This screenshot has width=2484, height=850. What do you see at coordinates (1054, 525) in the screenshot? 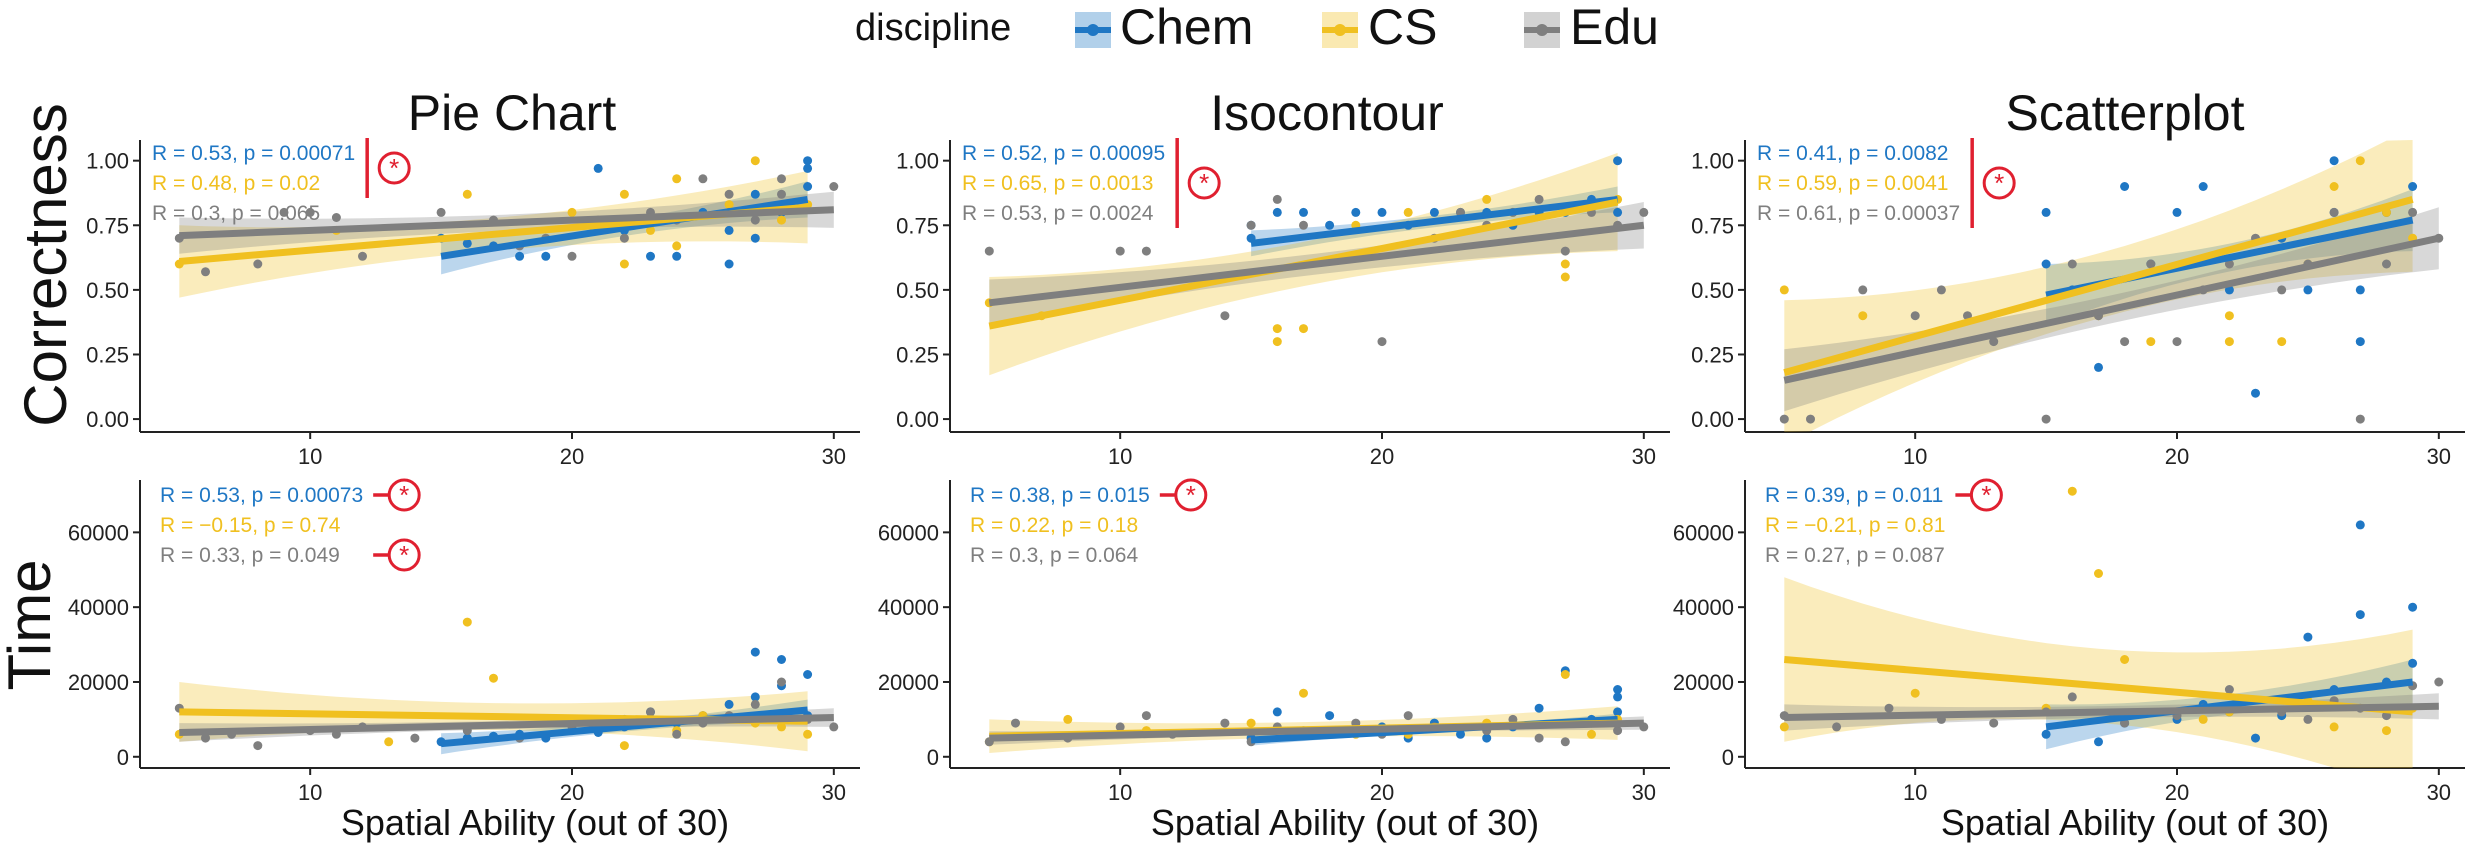
I see `stat-label-cs: R = 0.22, p = 0.18` at bounding box center [1054, 525].